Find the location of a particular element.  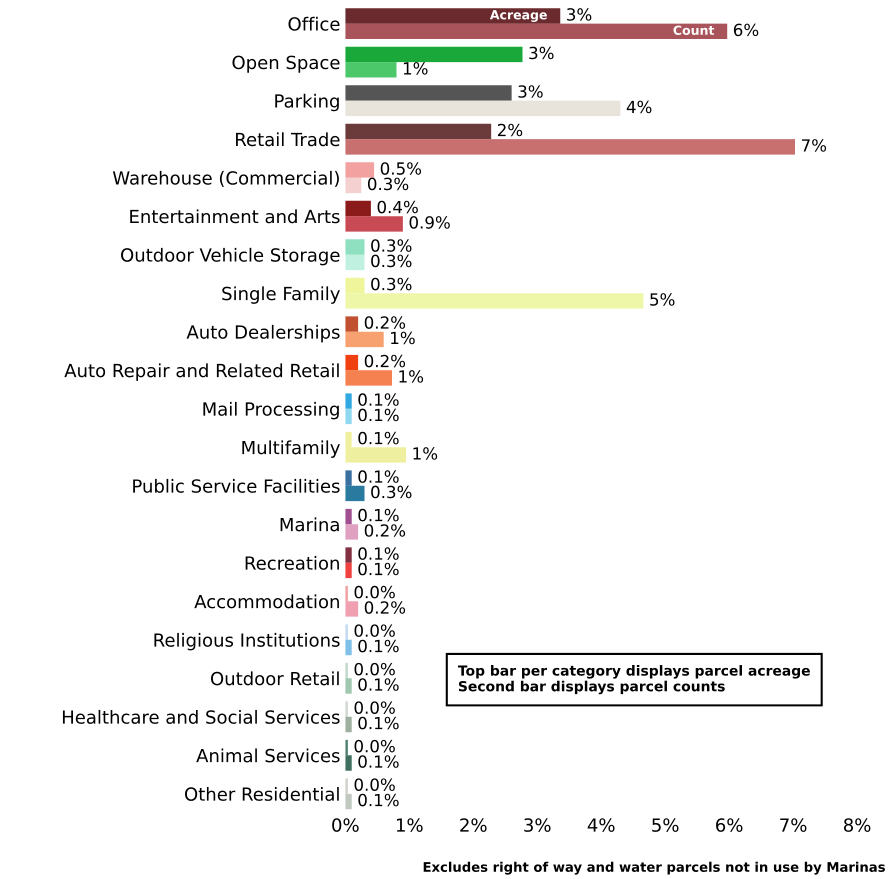

x-tick-label: 4% is located at coordinates (601, 825).